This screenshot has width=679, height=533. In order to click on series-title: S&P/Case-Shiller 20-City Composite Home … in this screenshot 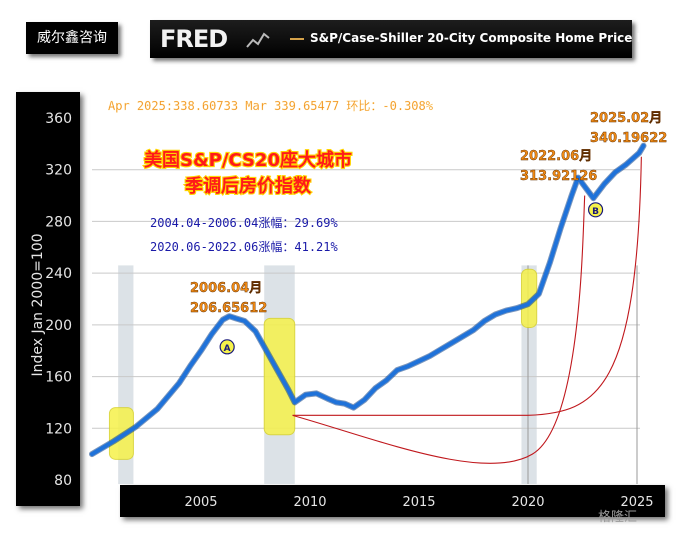, I will do `click(482, 38)`.